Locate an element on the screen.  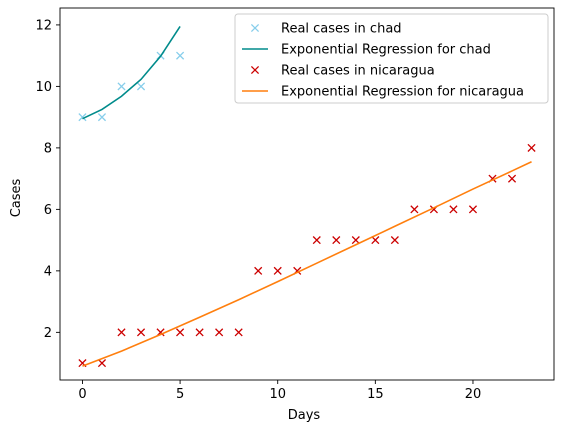
y-tick-label: 10 is located at coordinates (43, 87).